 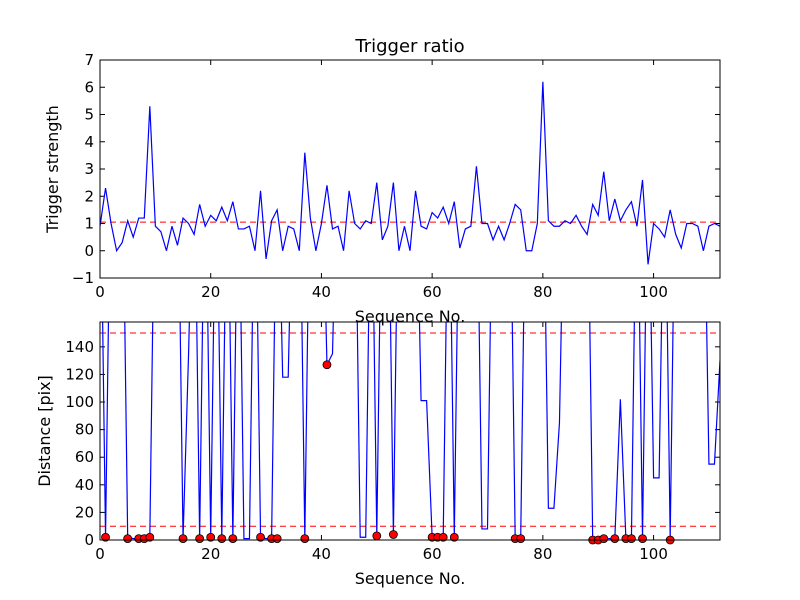 I want to click on bottom-x-tick-label: 80, so click(x=542, y=554).